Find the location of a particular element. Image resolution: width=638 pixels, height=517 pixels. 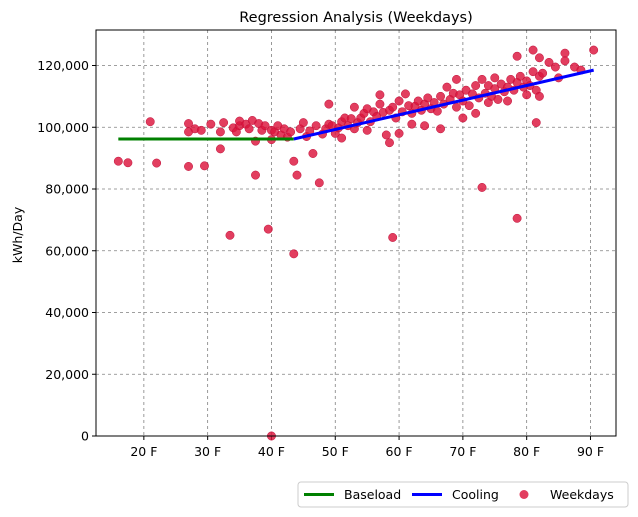

x-tick-label: 50 F is located at coordinates (335, 451).